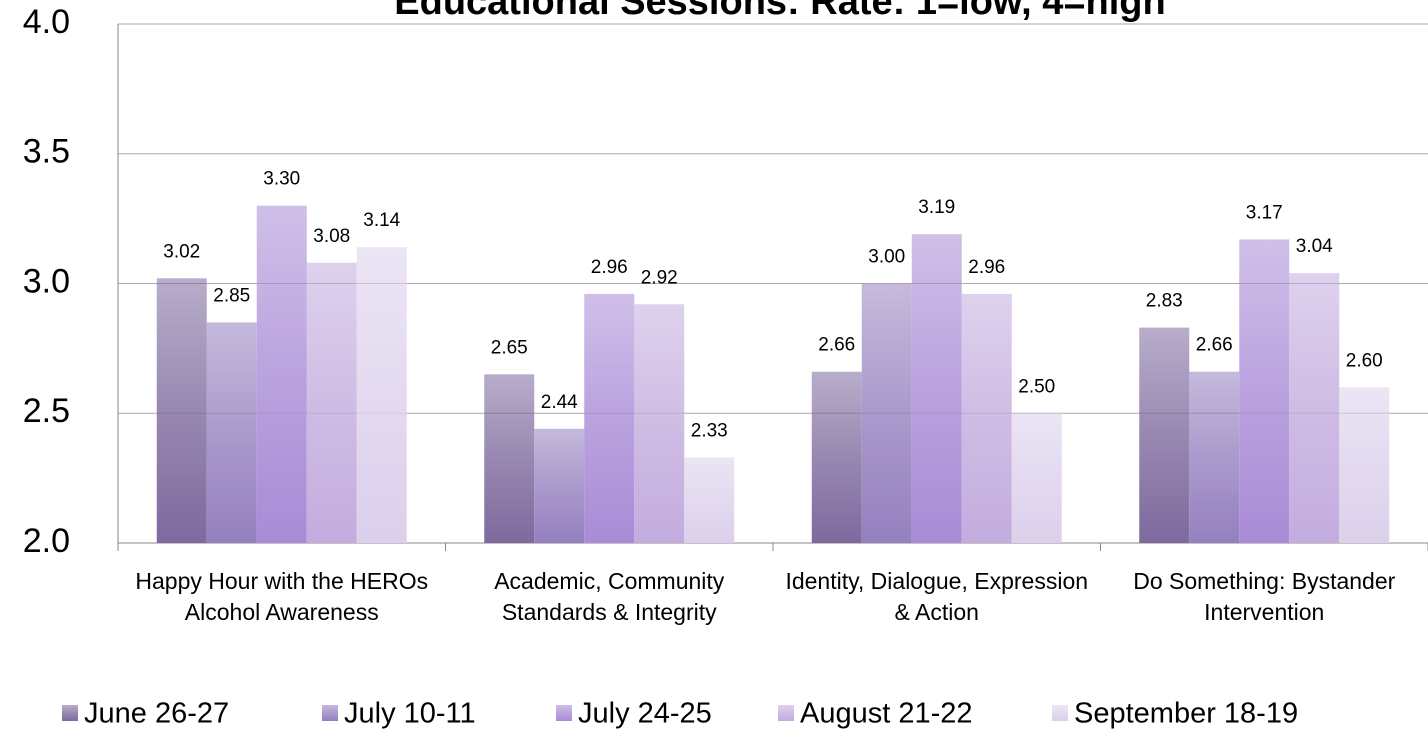 The image size is (1428, 744). Describe the element at coordinates (937, 596) in the screenshot. I see `x-tick-label: Identity, Dialogue, Expression & Action` at that location.